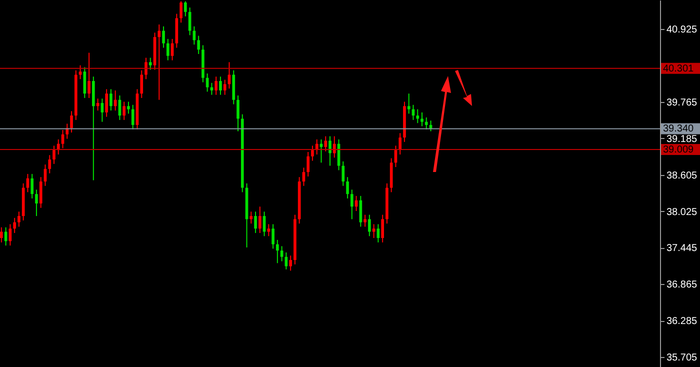  I want to click on y-tick-label: 36.285, so click(682, 322).